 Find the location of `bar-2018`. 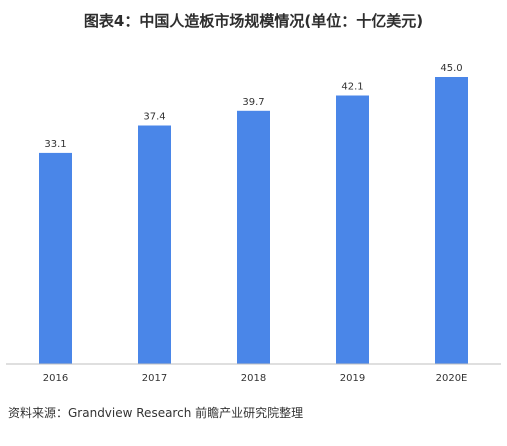

bar-2018 is located at coordinates (253, 237).